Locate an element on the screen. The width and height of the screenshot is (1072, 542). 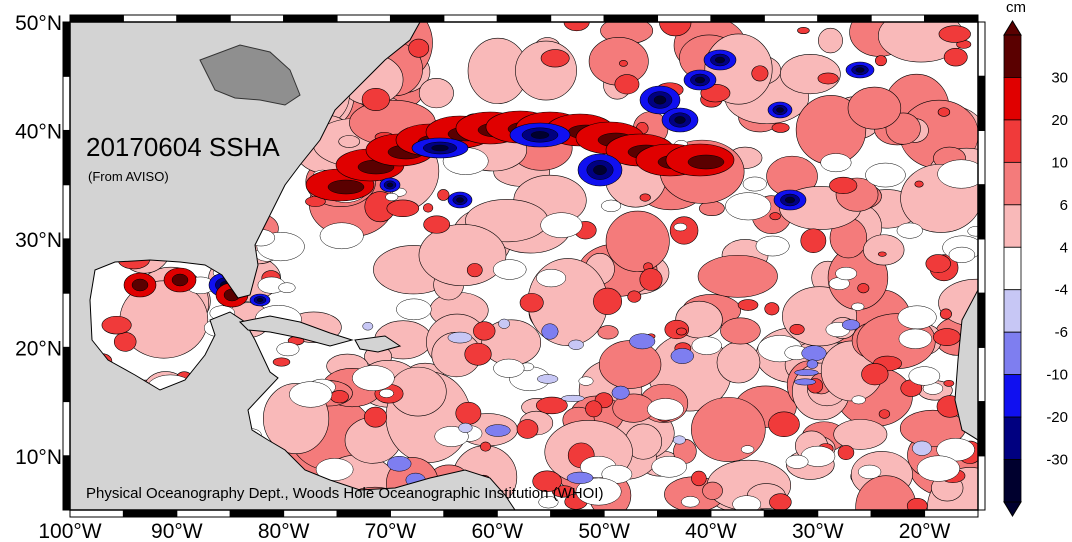
colorbar: cm 30 20 10 6 4 -4 -6 -10 -20 -30 is located at coordinates (1035, 258).